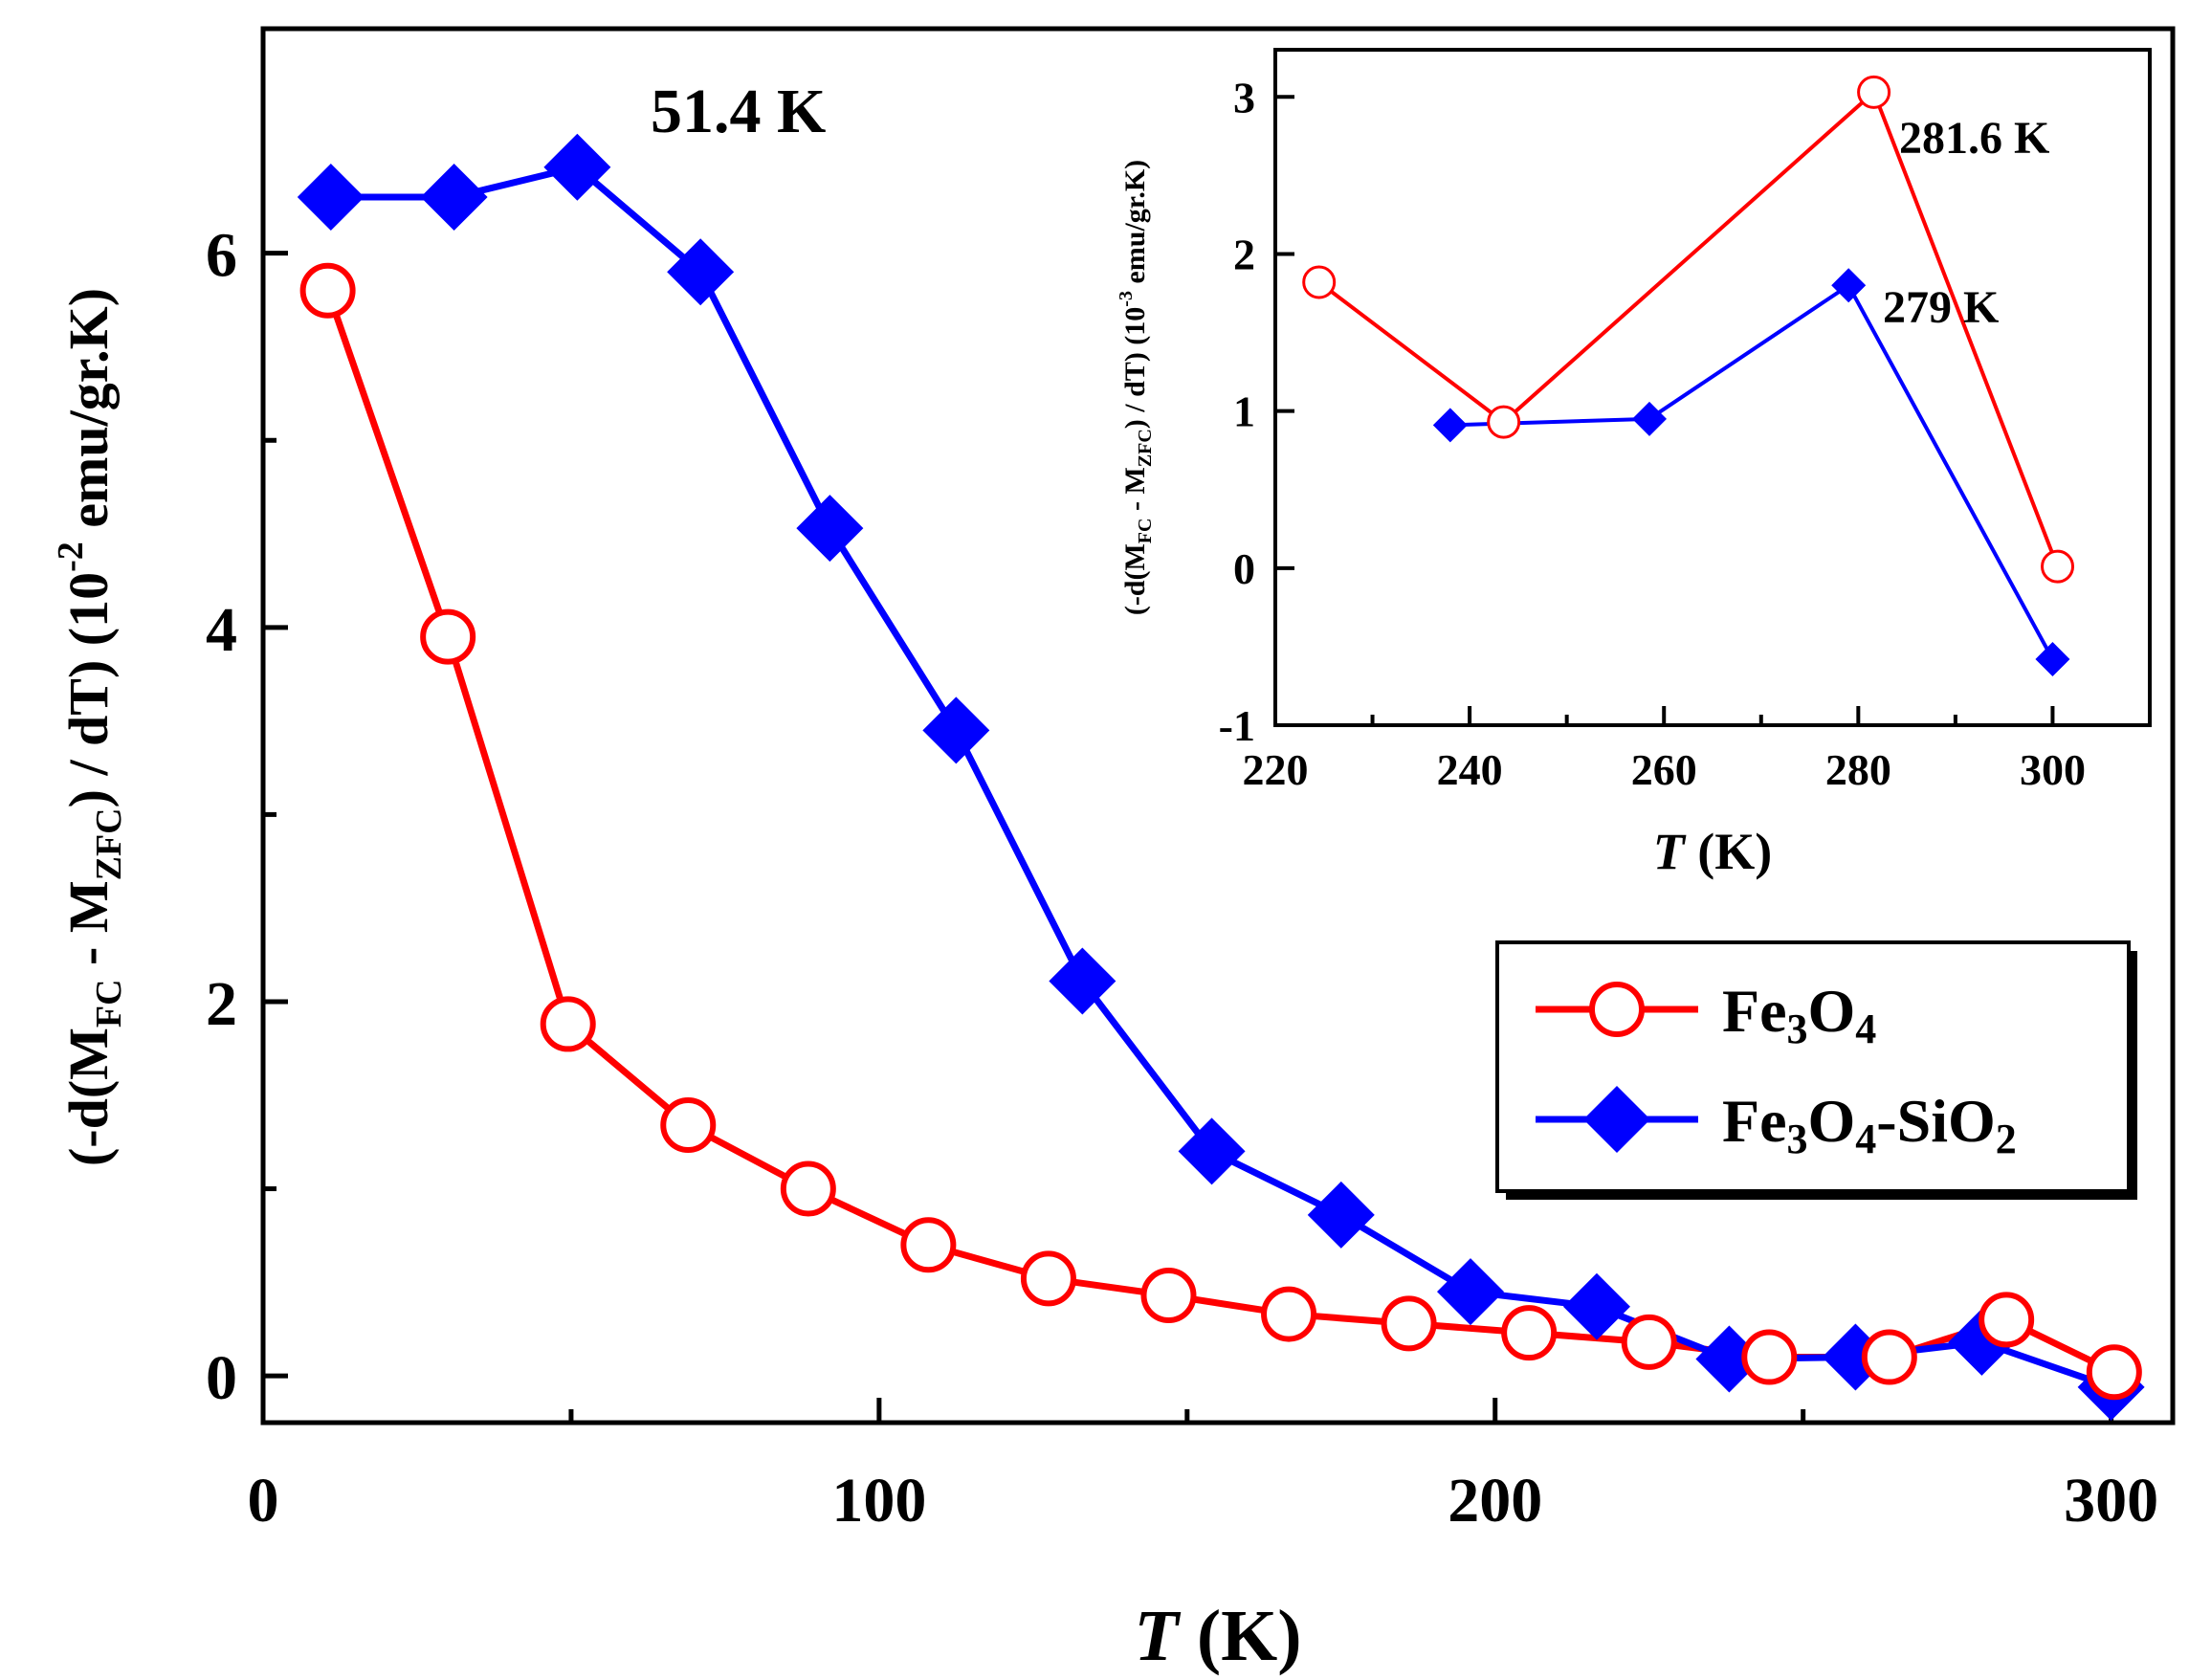 The image size is (2211, 1680). Describe the element at coordinates (1244, 98) in the screenshot. I see `inset-y-tick-label: 3` at that location.